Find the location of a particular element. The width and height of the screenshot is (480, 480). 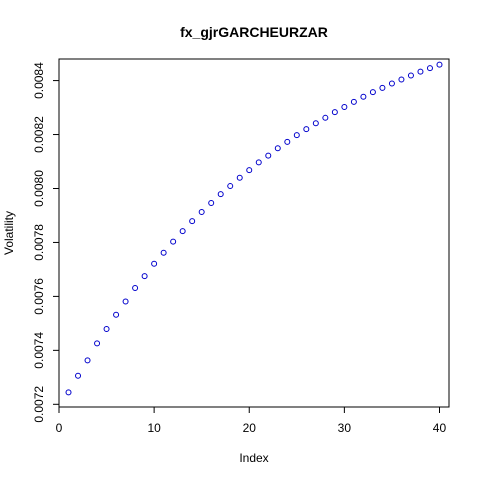

x-tick-label: 30 is located at coordinates (345, 428).